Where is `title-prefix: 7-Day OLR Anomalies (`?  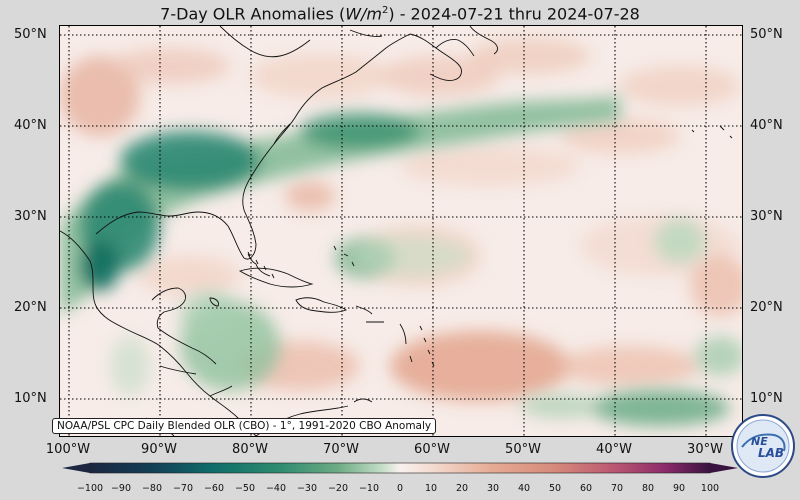
title-prefix: 7-Day OLR Anomalies ( is located at coordinates (253, 14).